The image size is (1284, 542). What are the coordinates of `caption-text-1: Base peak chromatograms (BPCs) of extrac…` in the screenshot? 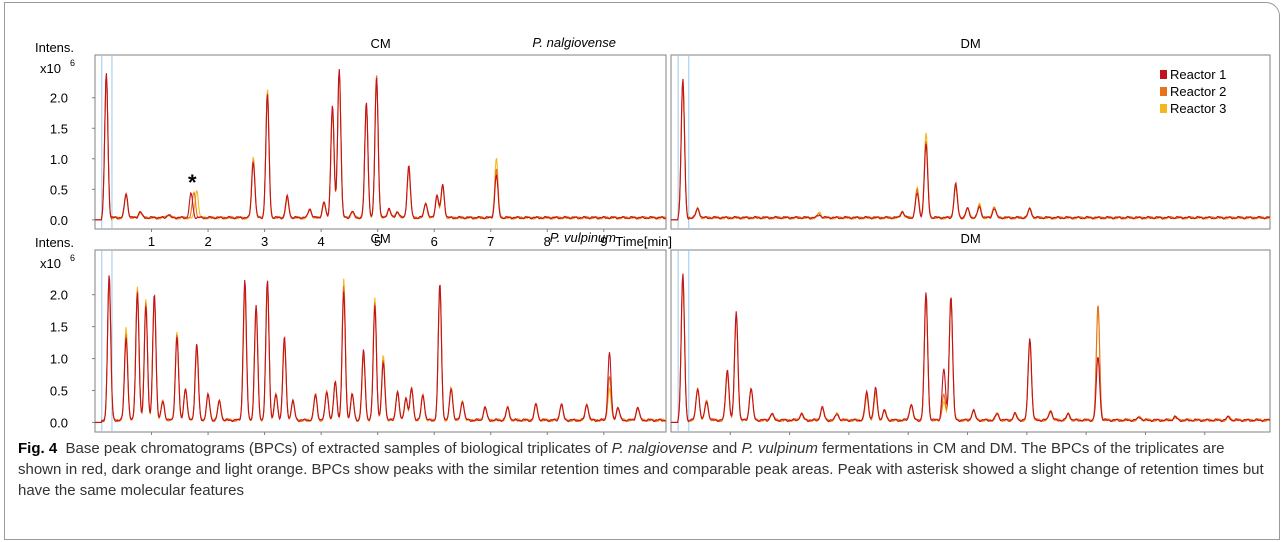 It's located at (338, 448).